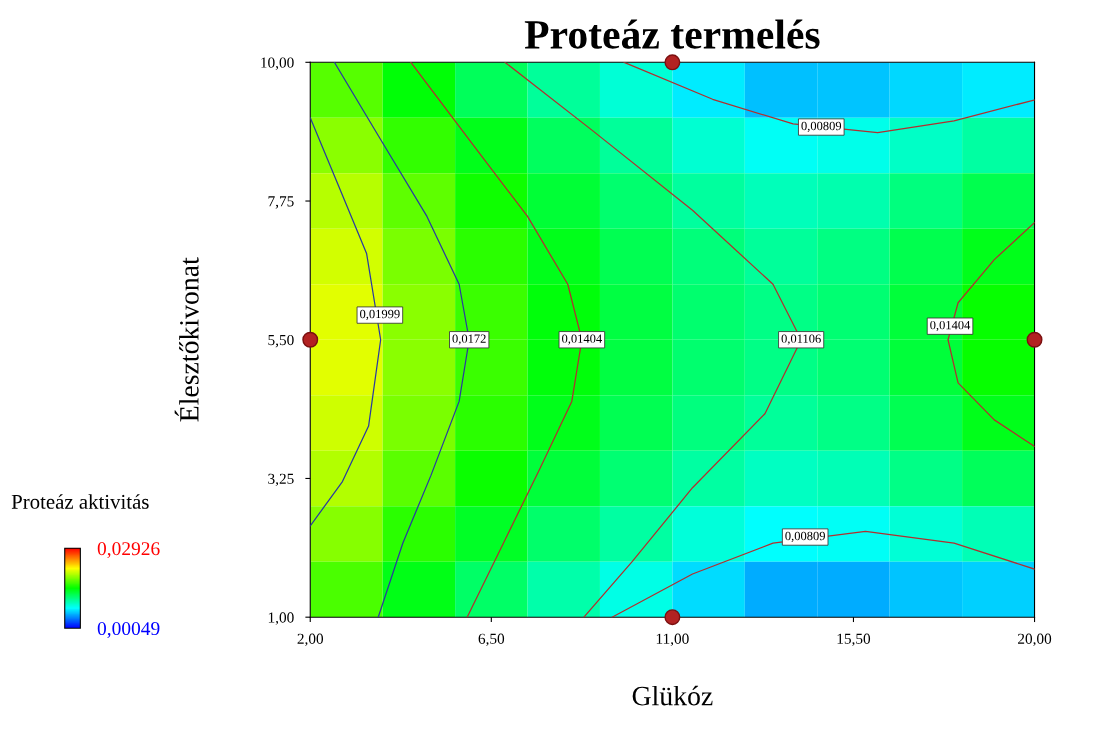 Image resolution: width=1116 pixels, height=733 pixels. What do you see at coordinates (281, 618) in the screenshot?
I see `y-tick-label: 1,00` at bounding box center [281, 618].